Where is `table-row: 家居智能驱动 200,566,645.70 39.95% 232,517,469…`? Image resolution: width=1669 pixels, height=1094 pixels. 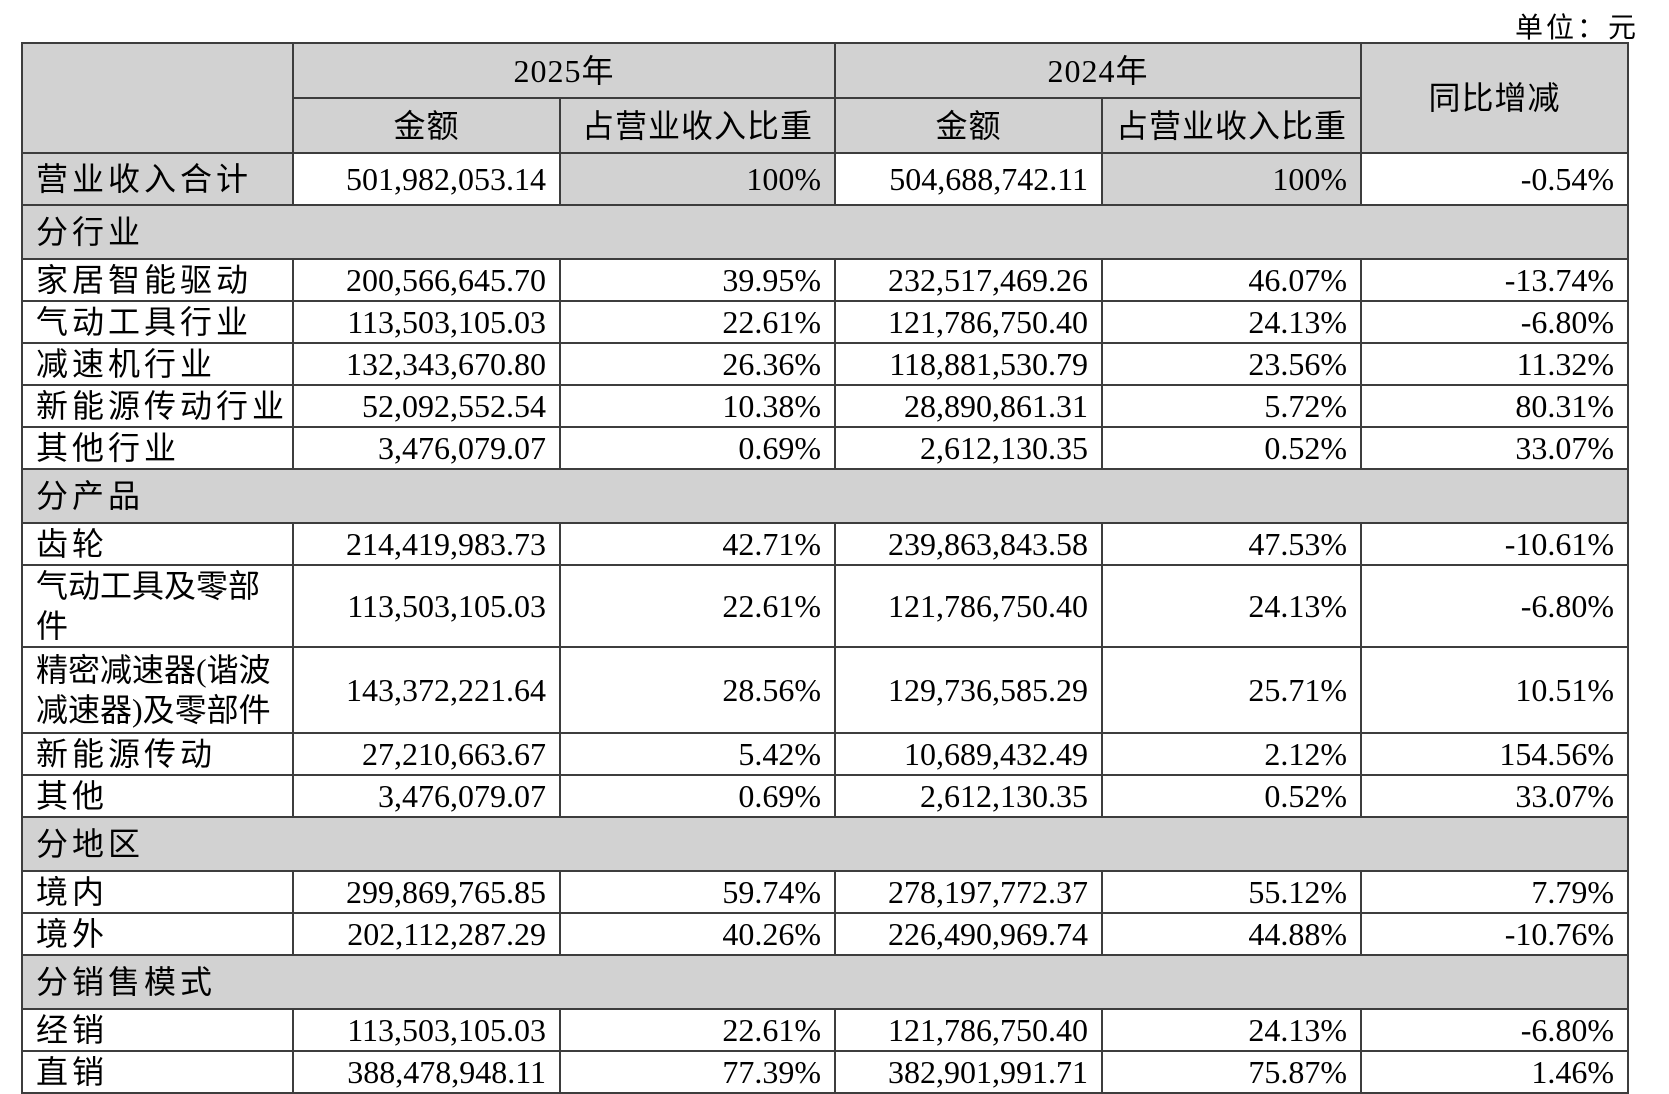
table-row: 家居智能驱动 200,566,645.70 39.95% 232,517,469… is located at coordinates (825, 280).